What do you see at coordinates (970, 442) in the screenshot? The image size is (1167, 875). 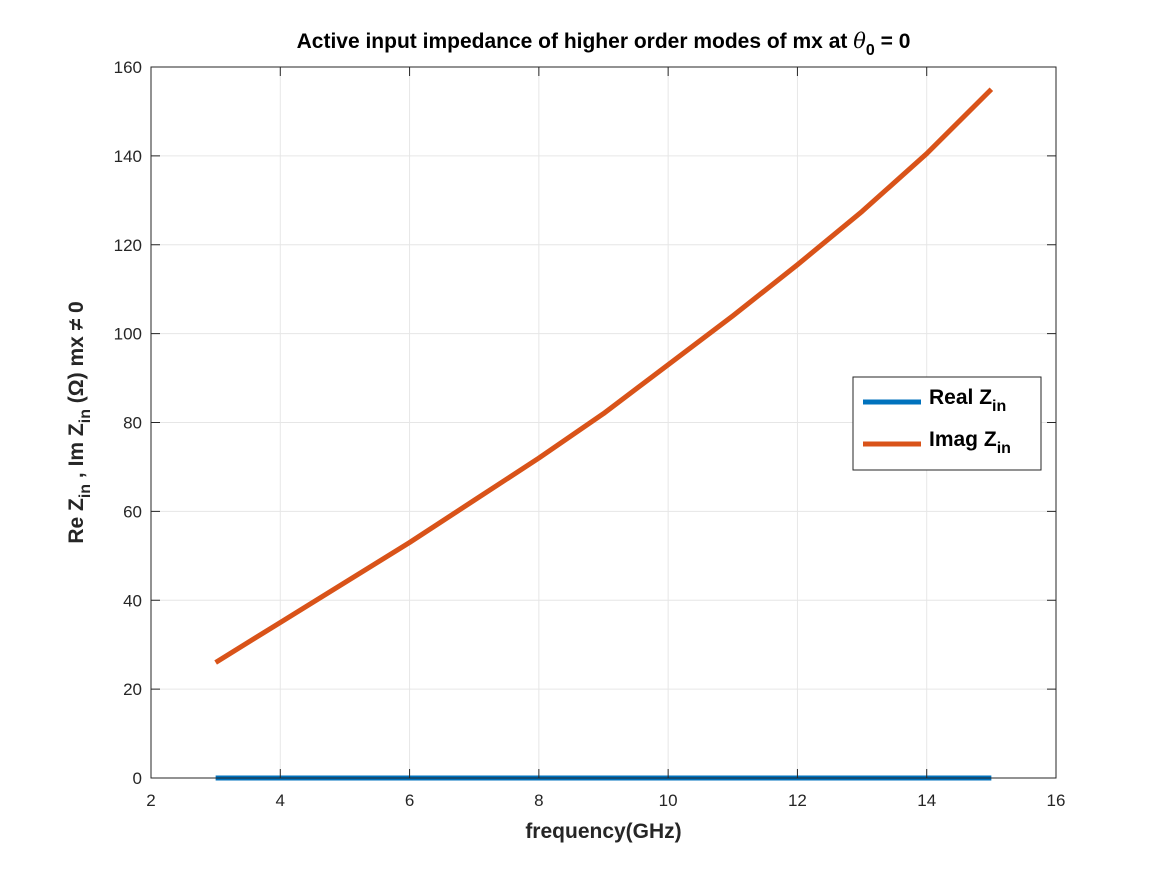 I see `legend-label-imag: Imag Zin` at bounding box center [970, 442].